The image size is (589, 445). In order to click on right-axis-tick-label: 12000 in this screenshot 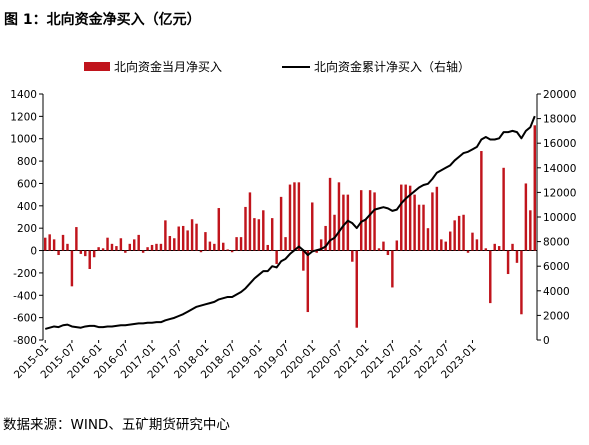, I will do `click(559, 193)`.